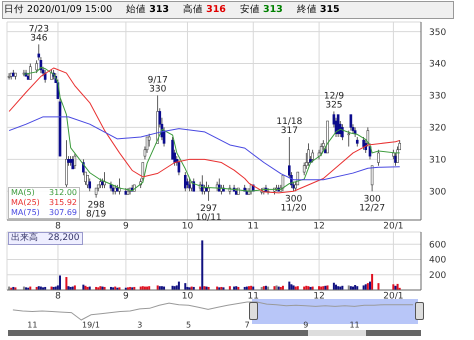  I want to click on text: 始値 313, so click(148, 9).